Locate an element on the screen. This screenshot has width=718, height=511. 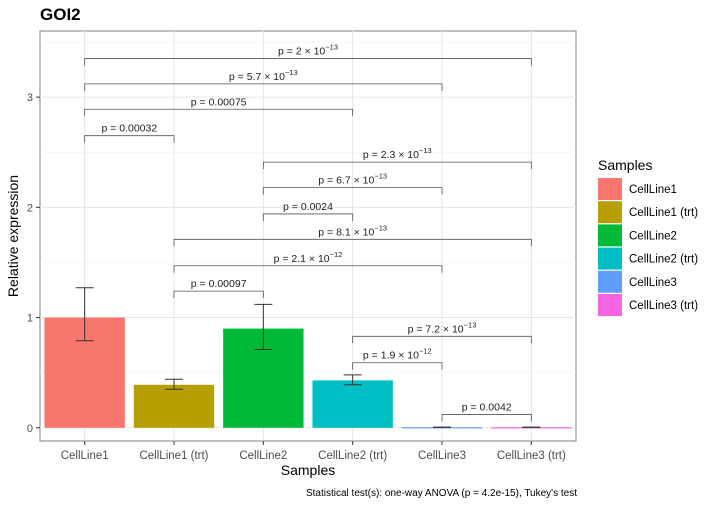
y-tick-label: 2 is located at coordinates (30, 208).